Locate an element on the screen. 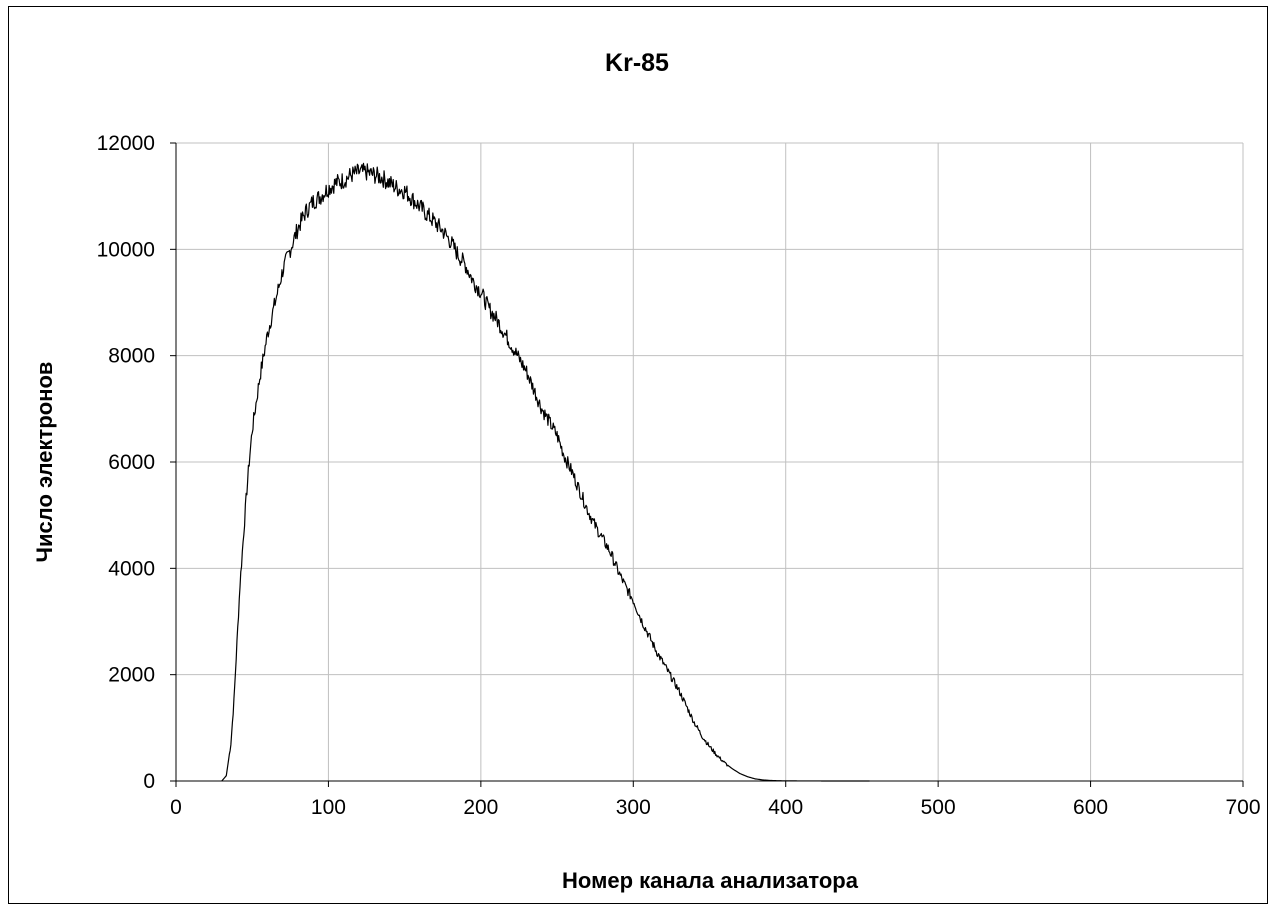 The height and width of the screenshot is (908, 1271). y-tick-label: 4000 is located at coordinates (131, 568).